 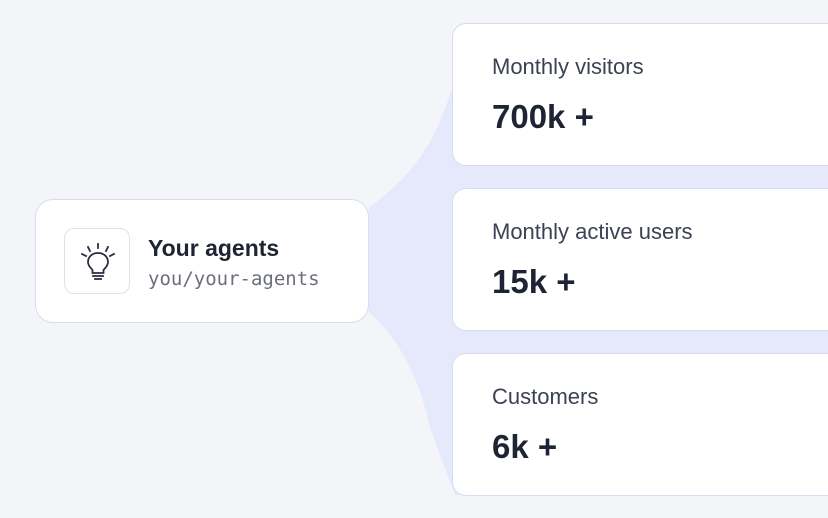 I want to click on agent-card: Your agents you/your-agents, so click(x=202, y=261).